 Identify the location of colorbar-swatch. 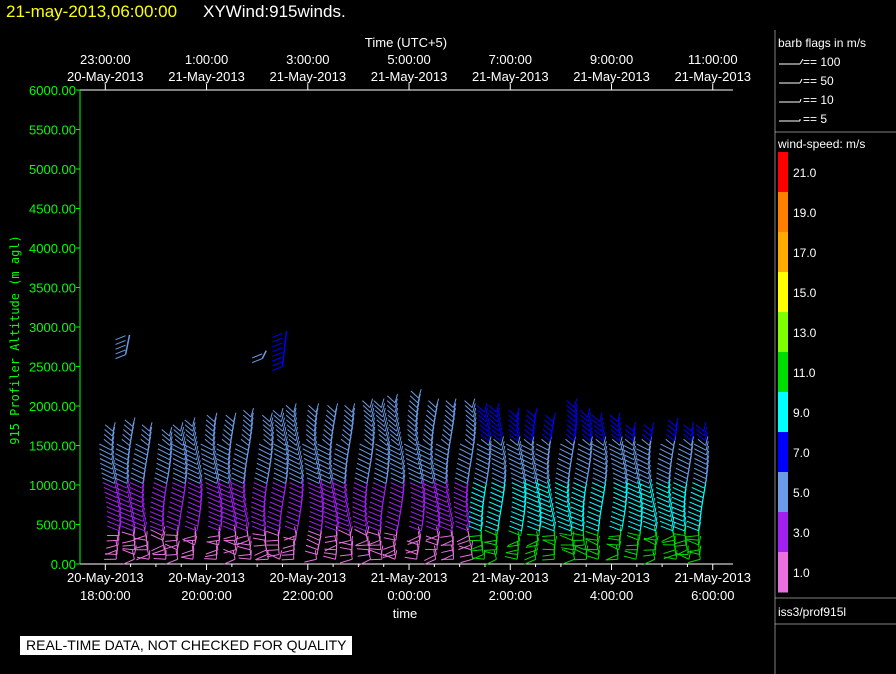
(783, 252).